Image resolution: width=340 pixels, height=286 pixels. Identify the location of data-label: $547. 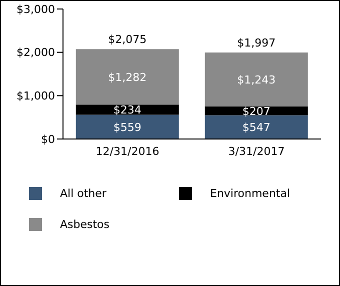
(256, 127).